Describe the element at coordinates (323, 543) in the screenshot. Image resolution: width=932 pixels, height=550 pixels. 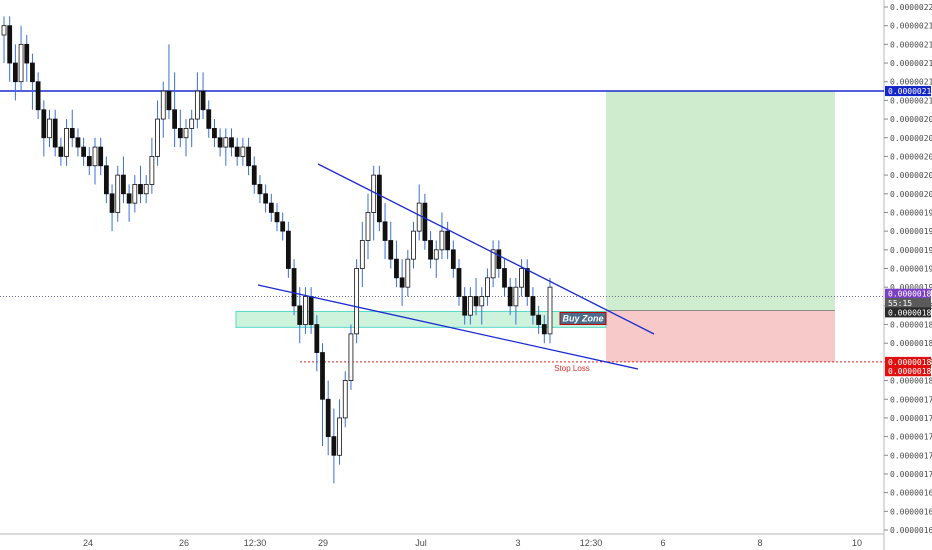
I see `x-tick-label: 29` at that location.